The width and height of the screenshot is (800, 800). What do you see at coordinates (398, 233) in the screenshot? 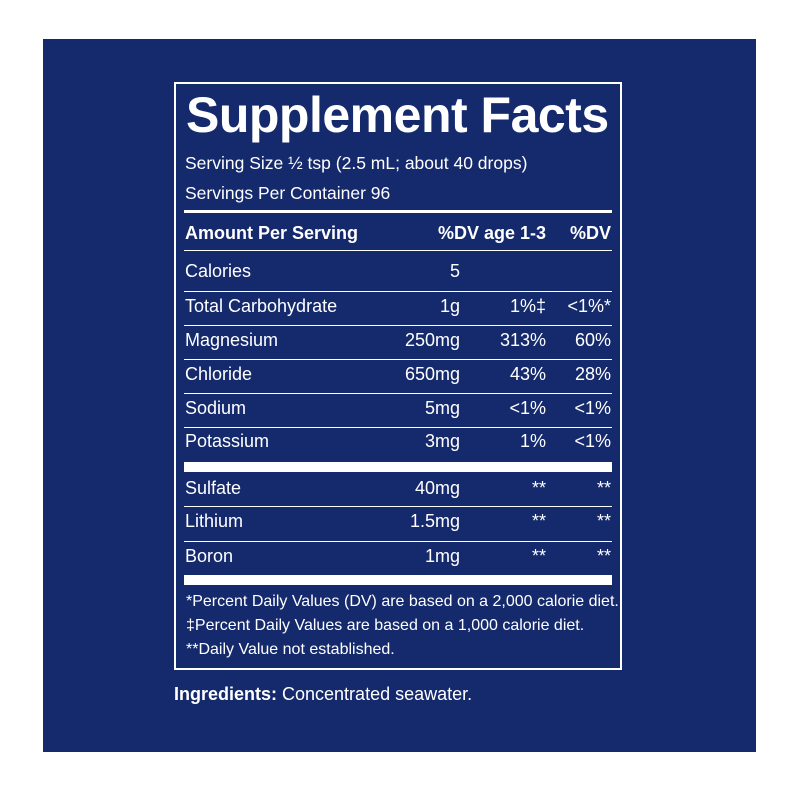
I see `column-header-row: Amount Per Serving %DV age 1-3 %DV` at bounding box center [398, 233].